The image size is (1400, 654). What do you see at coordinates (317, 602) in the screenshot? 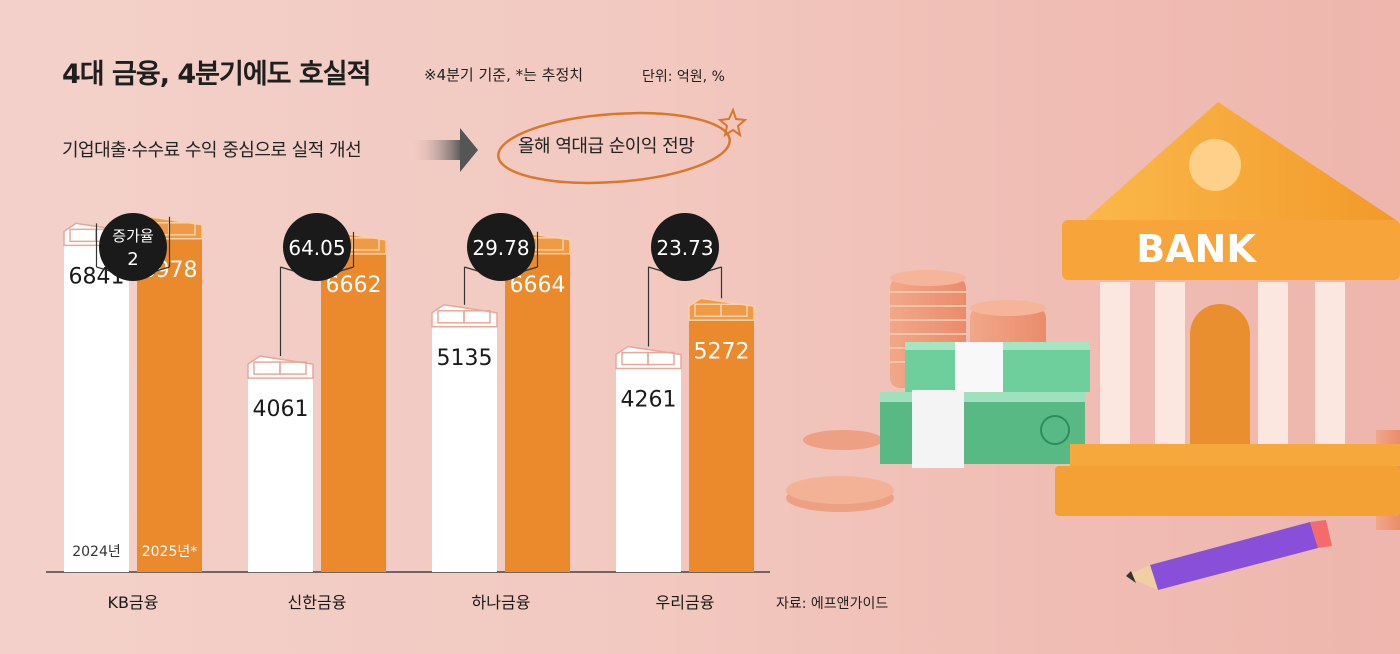
I see `category-label: 신한금융` at bounding box center [317, 602].